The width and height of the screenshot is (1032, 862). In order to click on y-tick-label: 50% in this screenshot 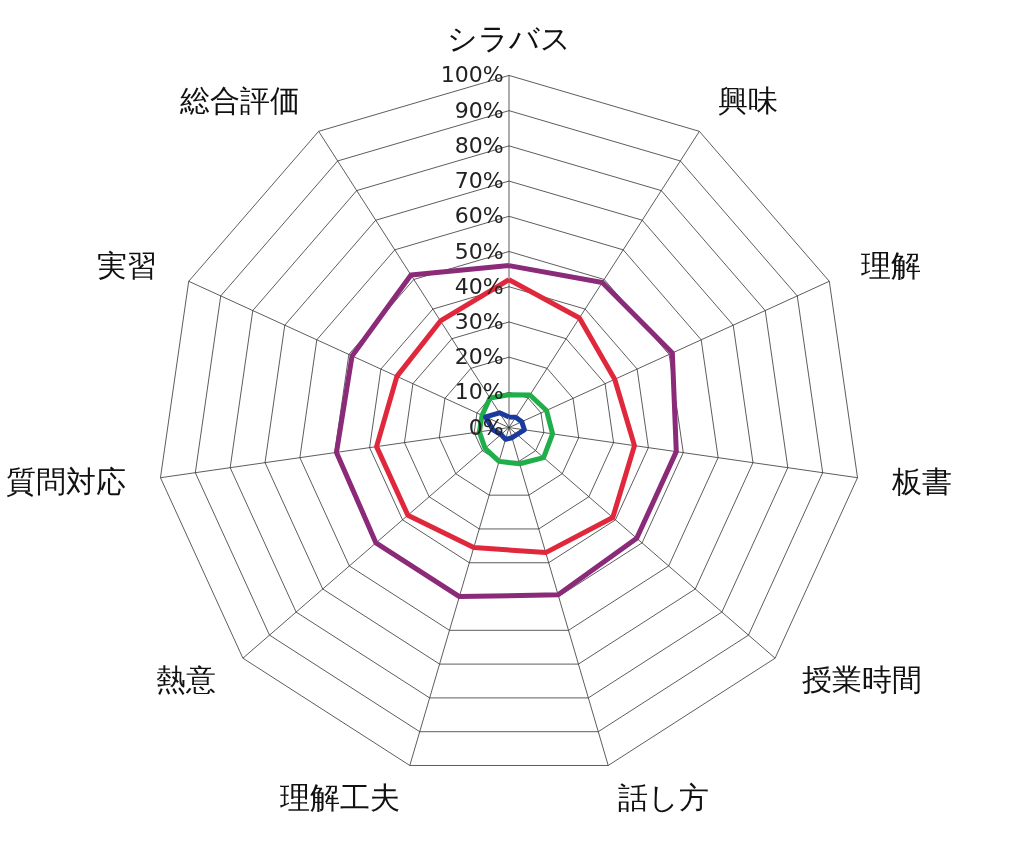, I will do `click(479, 251)`.